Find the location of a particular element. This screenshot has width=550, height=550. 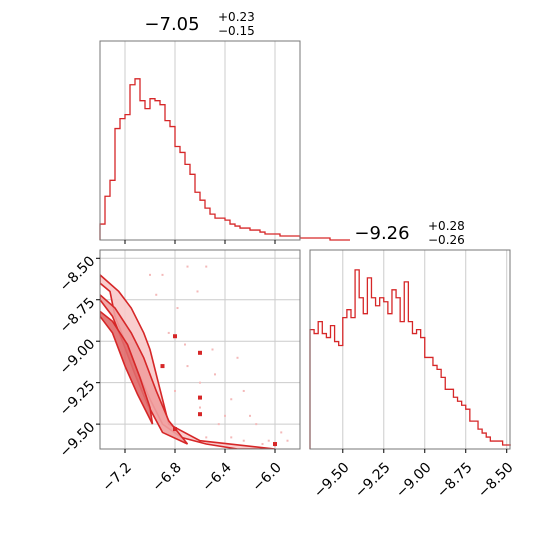

x-tick-label: −8.50 is located at coordinates (496, 481).